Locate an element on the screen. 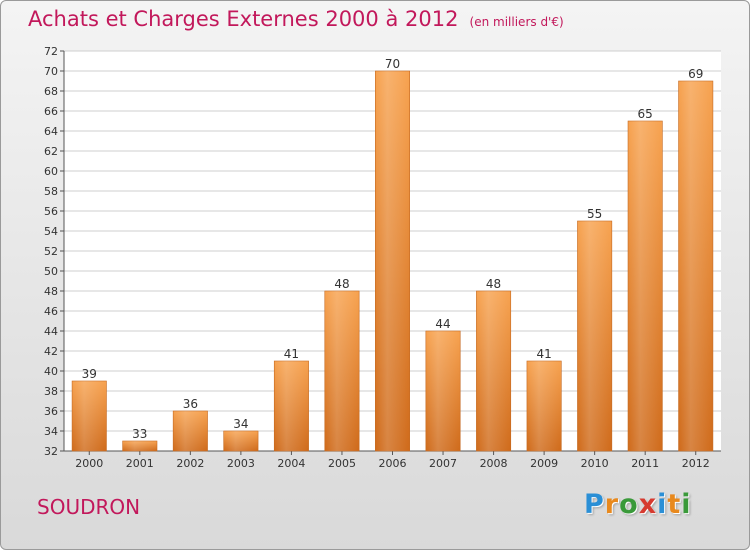 The width and height of the screenshot is (750, 550). bar-value-label: 69 is located at coordinates (695, 74).